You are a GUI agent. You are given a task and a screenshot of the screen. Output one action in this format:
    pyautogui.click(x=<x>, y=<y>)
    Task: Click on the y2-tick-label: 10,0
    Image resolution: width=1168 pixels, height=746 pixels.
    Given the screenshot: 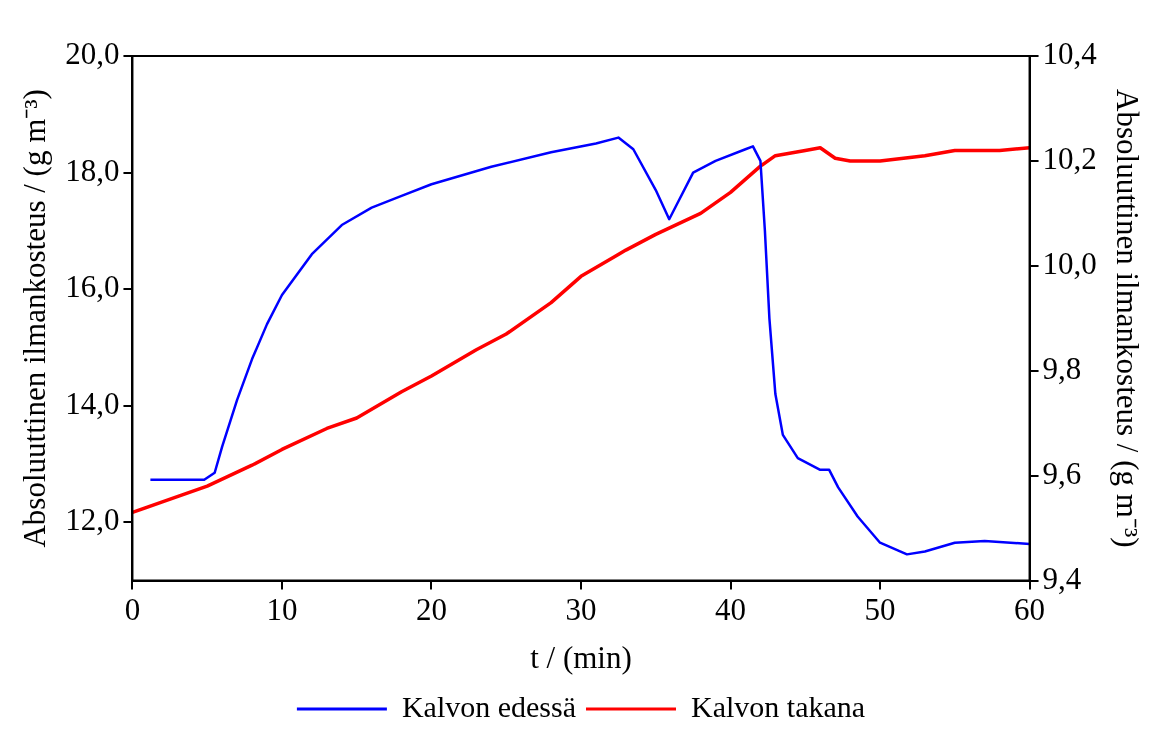 What is the action you would take?
    pyautogui.click(x=1069, y=263)
    